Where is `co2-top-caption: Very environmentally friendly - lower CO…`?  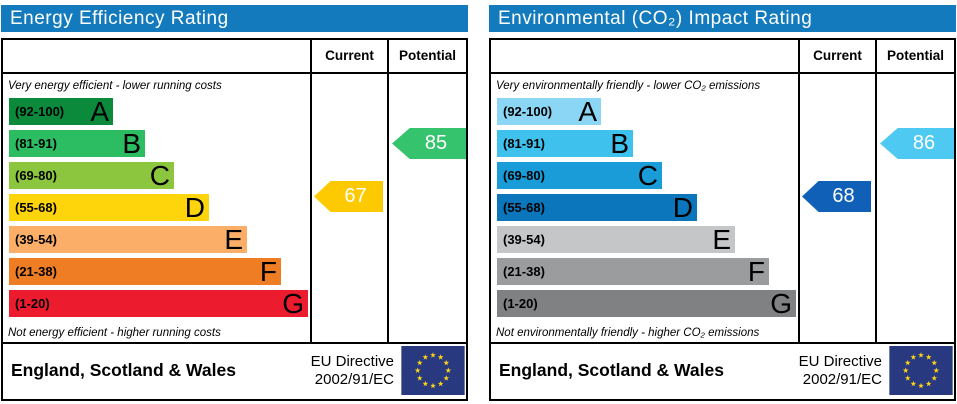
co2-top-caption: Very environmentally friendly - lower CO… is located at coordinates (628, 86).